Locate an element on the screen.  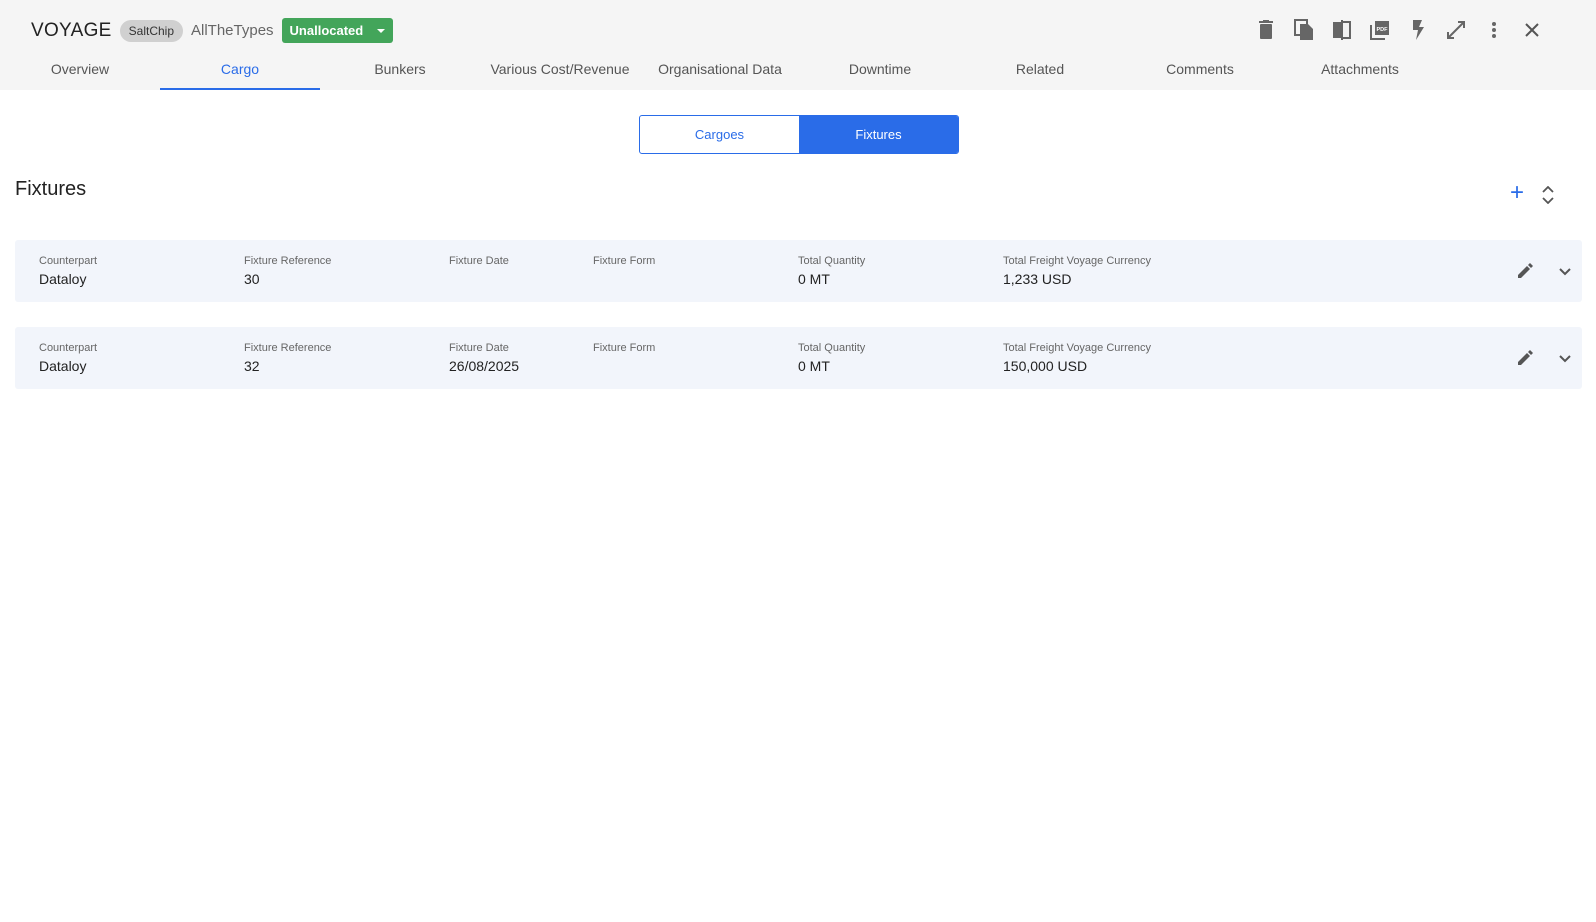
add-icon: + is located at coordinates (1516, 192).